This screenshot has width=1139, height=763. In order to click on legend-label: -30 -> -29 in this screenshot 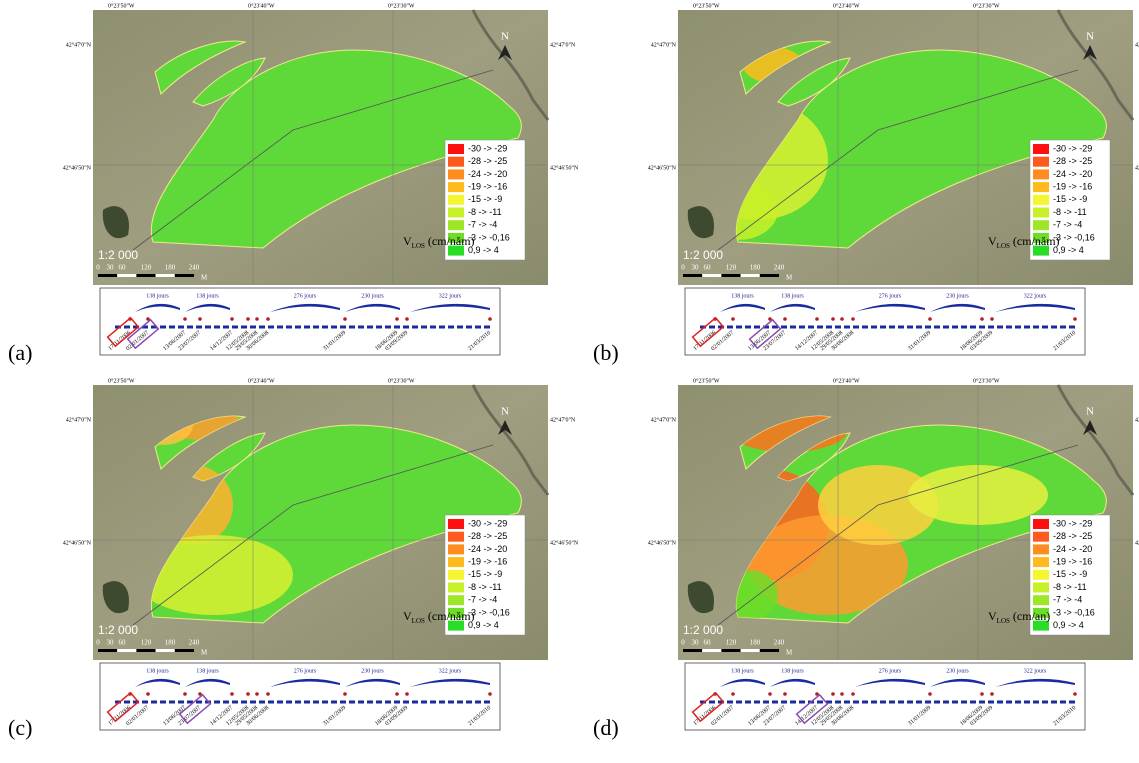, I will do `click(487, 523)`.